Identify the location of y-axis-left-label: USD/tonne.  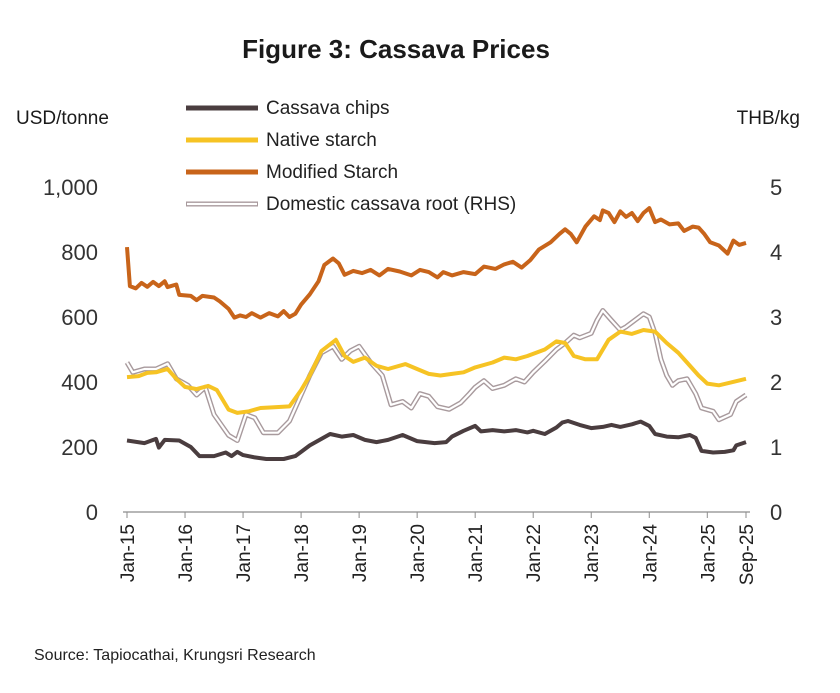
(62, 118).